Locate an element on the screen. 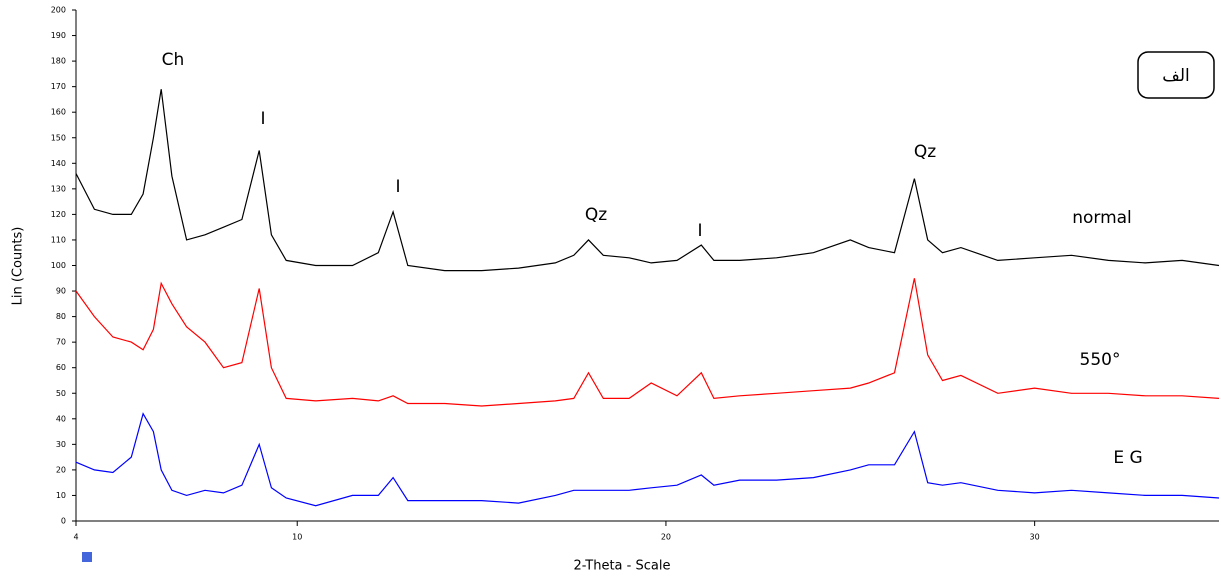 Image resolution: width=1221 pixels, height=581 pixels. x-tick-label: 10 is located at coordinates (297, 537).